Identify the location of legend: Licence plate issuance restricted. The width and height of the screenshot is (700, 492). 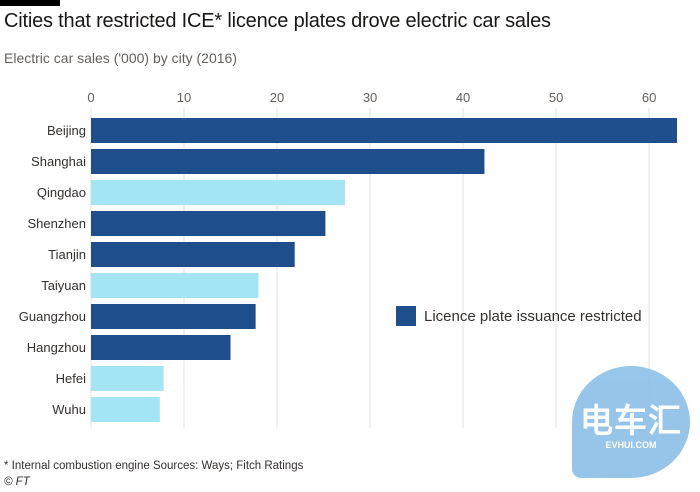
(519, 316).